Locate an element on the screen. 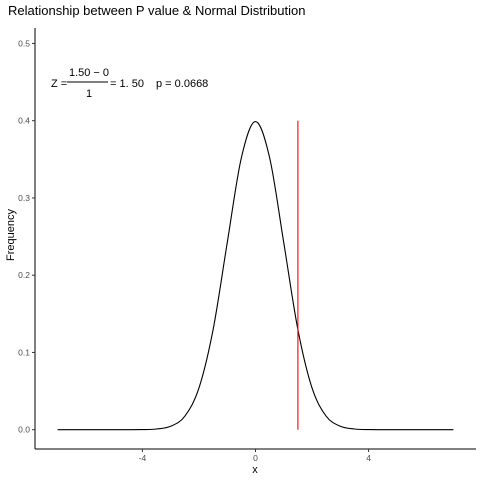  annotation-p-value: p = 0.0668 is located at coordinates (182, 84).